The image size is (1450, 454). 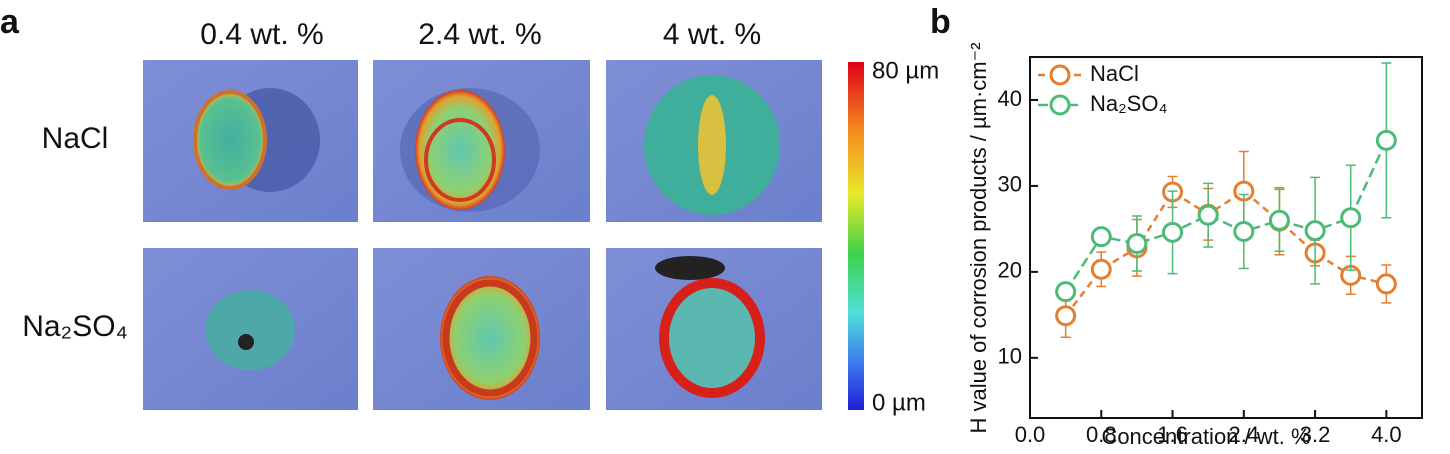 I want to click on column-label: 0.4 wt. %, so click(x=261, y=34).